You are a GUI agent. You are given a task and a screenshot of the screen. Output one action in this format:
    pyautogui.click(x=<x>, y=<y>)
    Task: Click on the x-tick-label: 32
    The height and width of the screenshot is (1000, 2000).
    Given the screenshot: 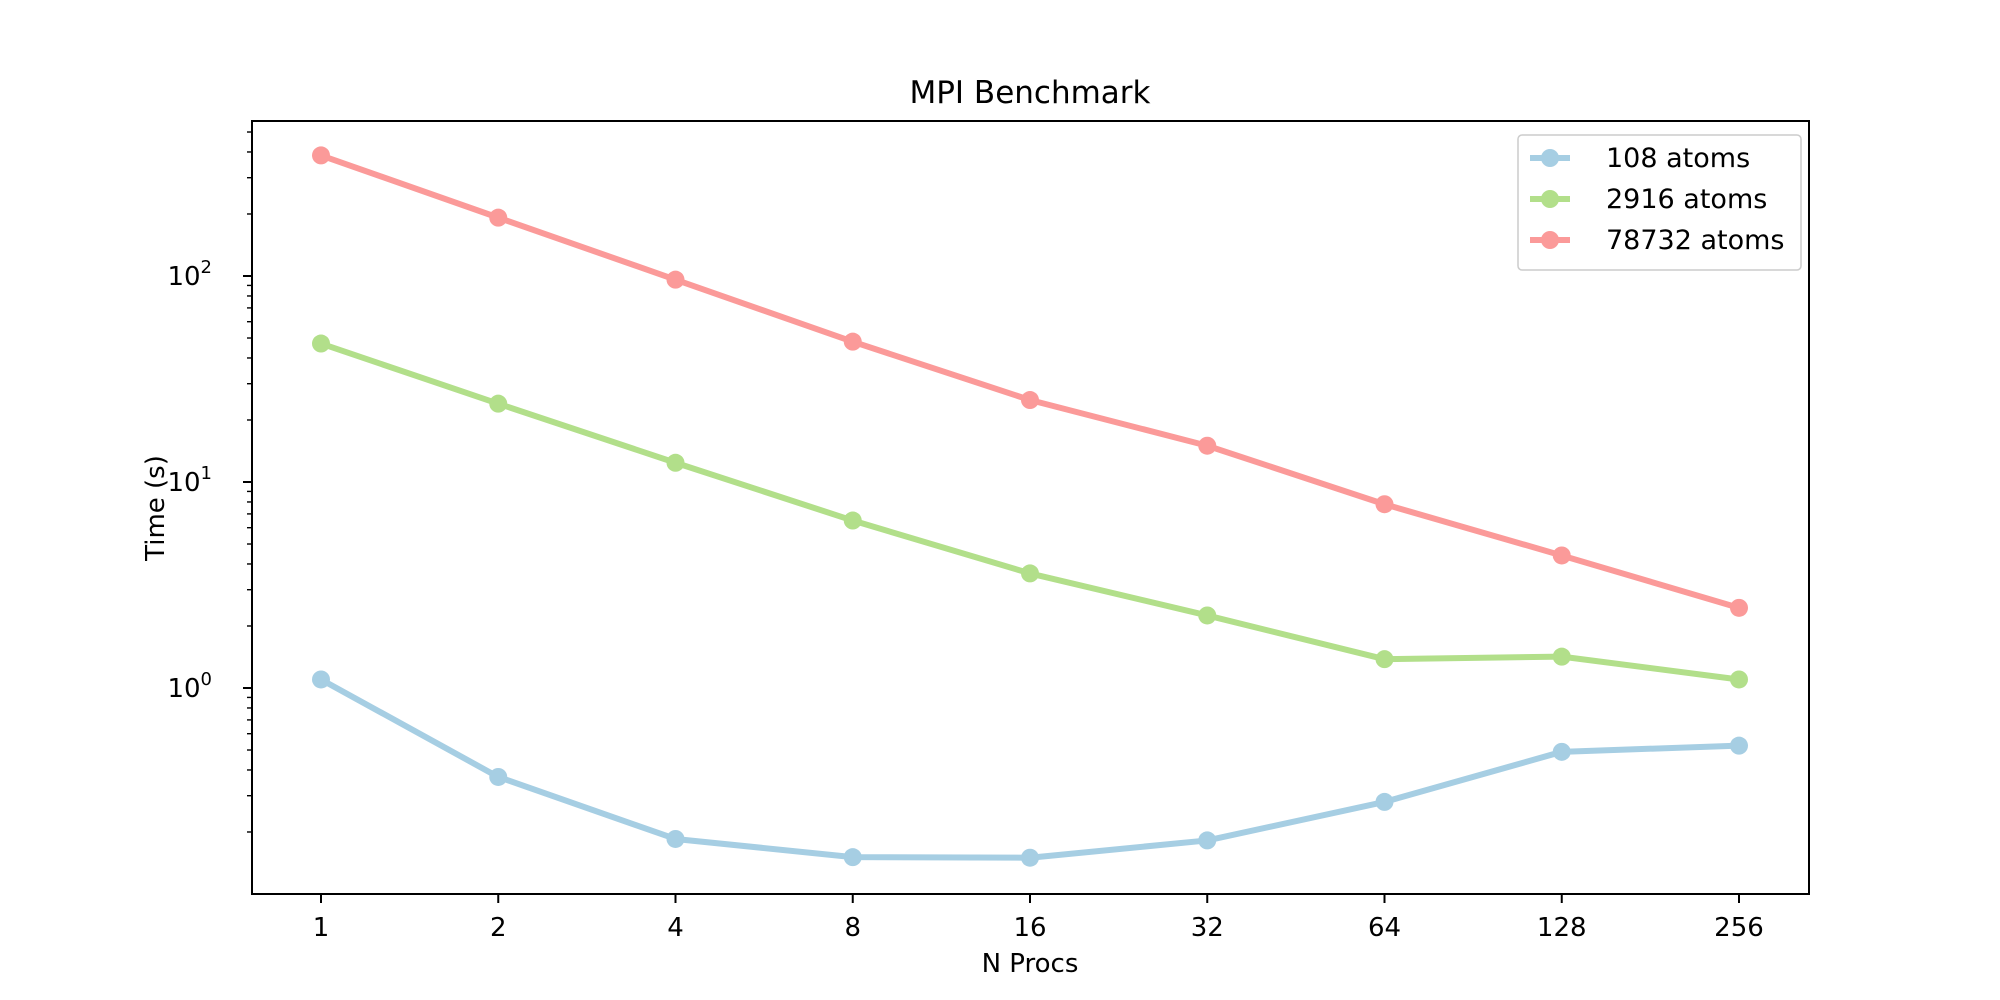 What is the action you would take?
    pyautogui.click(x=1207, y=928)
    